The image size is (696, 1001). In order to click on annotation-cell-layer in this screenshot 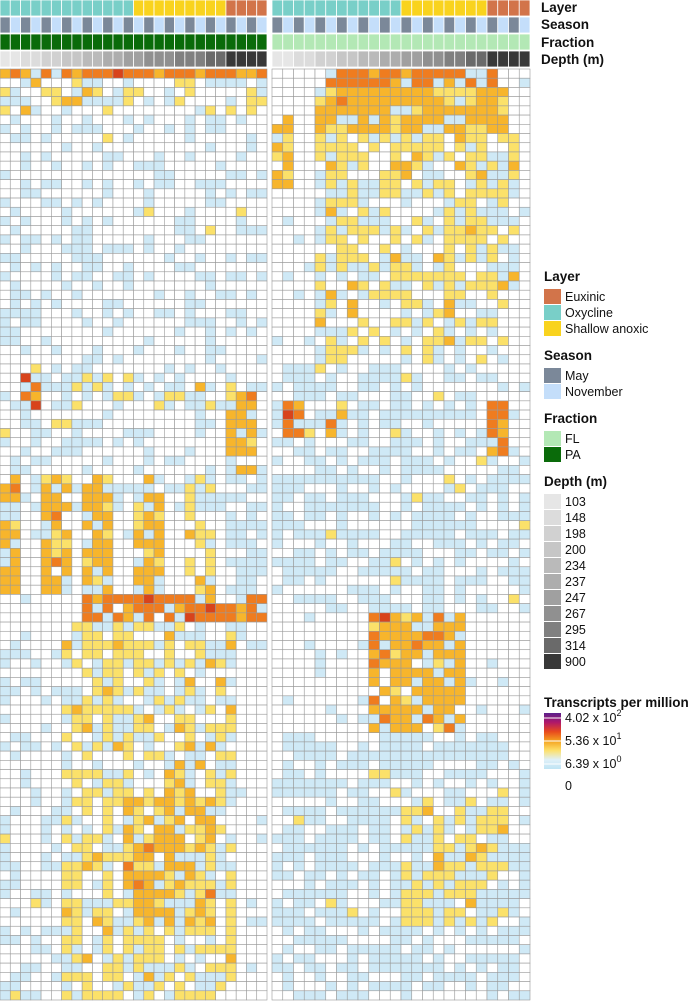, I will do `click(503, 8)`.